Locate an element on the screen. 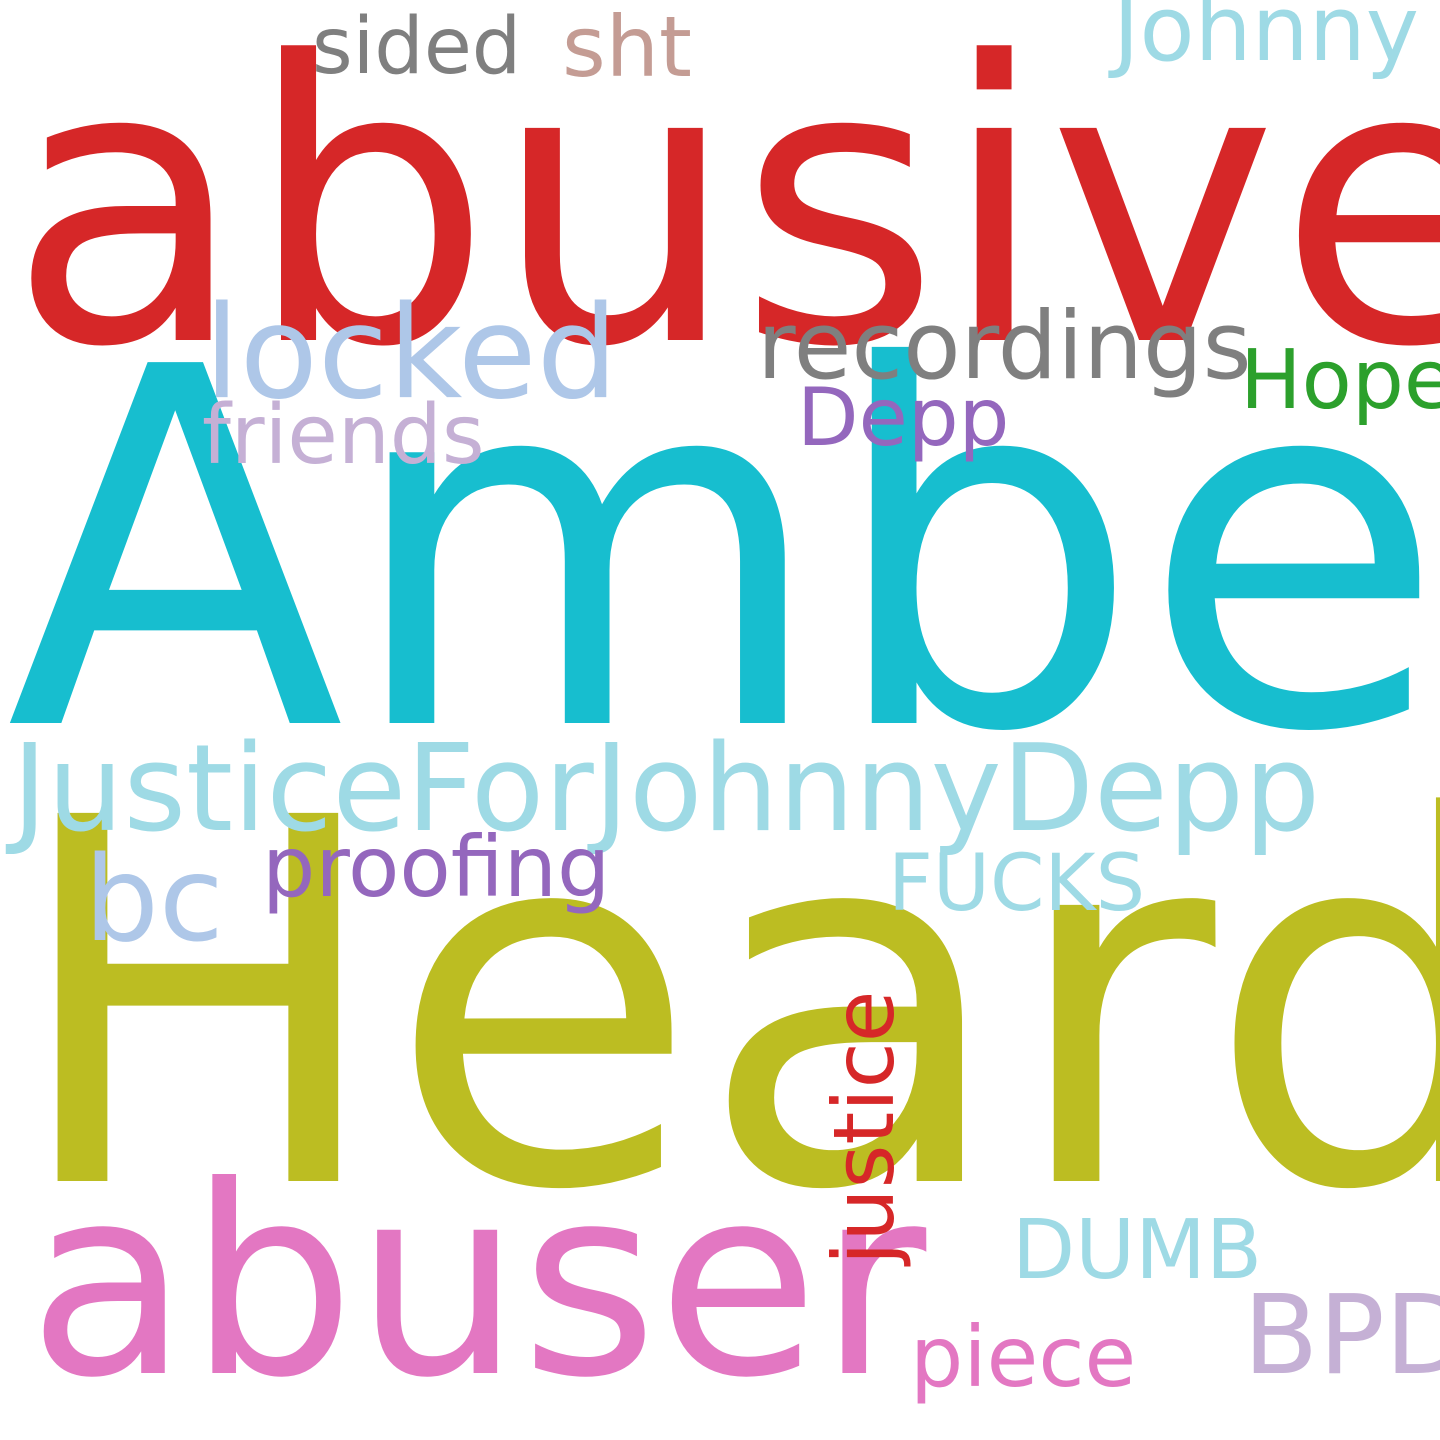 This screenshot has width=1440, height=1440. word-proofing: proofing is located at coordinates (436, 867).